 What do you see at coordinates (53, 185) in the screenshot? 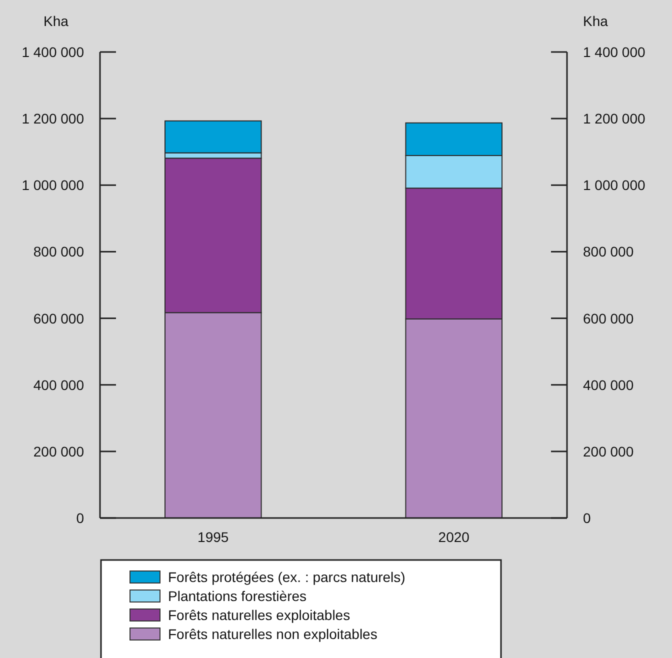
I see `y-tick-label: 1 000 000` at bounding box center [53, 185].